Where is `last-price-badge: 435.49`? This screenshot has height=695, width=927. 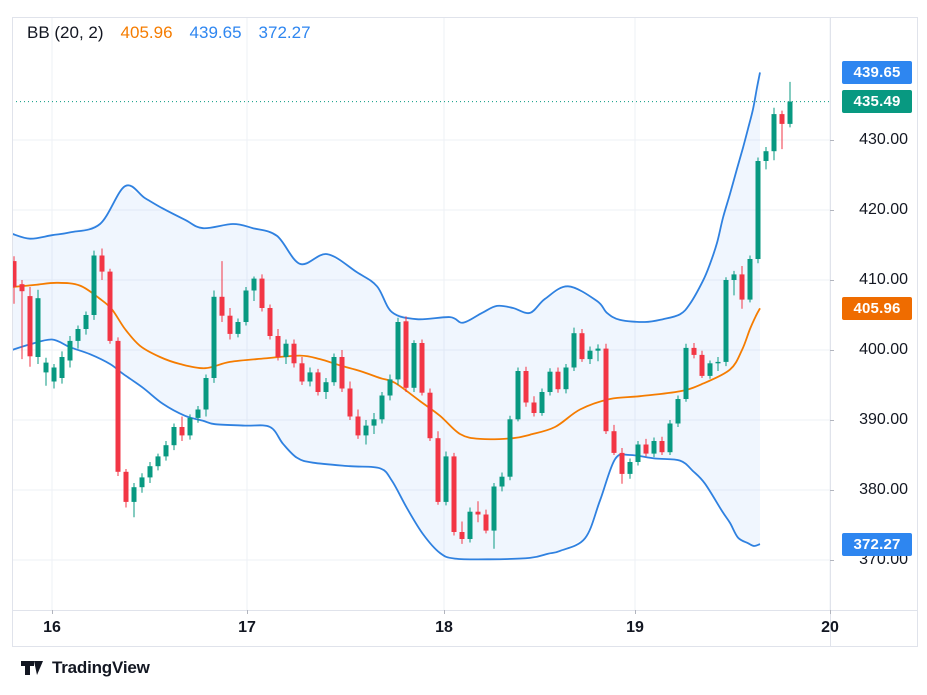
last-price-badge: 435.49 is located at coordinates (877, 102).